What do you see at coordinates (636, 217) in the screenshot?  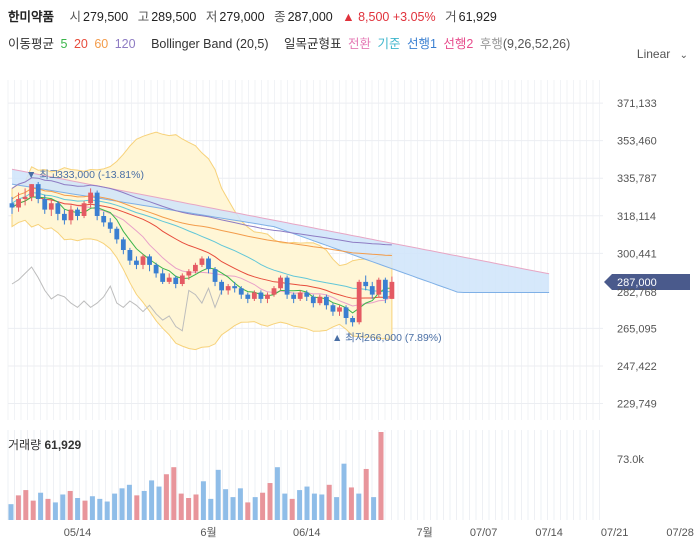 I see `y-tick-label: 318,114` at bounding box center [636, 217].